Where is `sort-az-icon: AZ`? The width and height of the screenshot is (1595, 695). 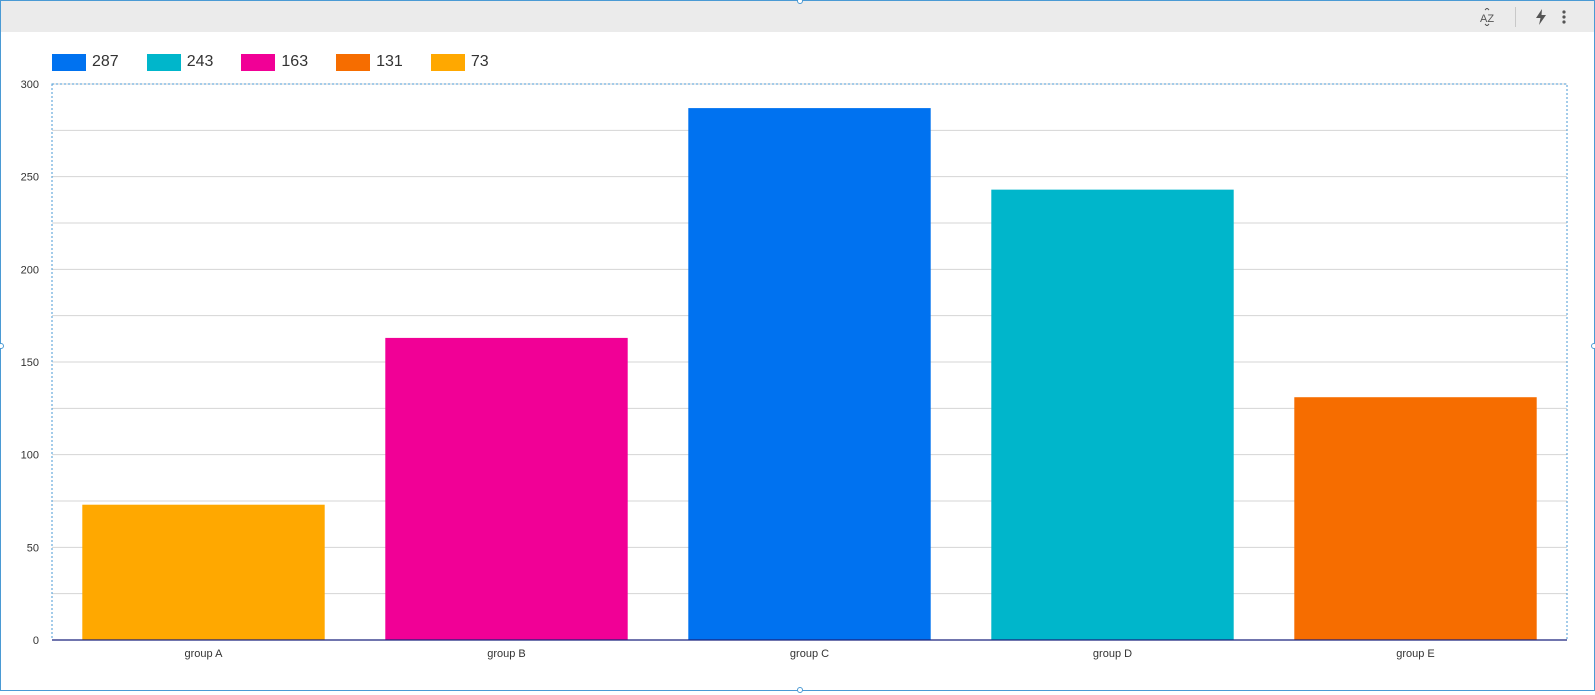
sort-az-icon: AZ is located at coordinates (1487, 17).